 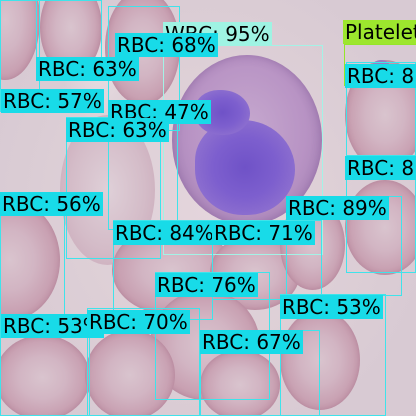 I want to click on rbc-label: RBC: 57%, so click(x=52, y=101).